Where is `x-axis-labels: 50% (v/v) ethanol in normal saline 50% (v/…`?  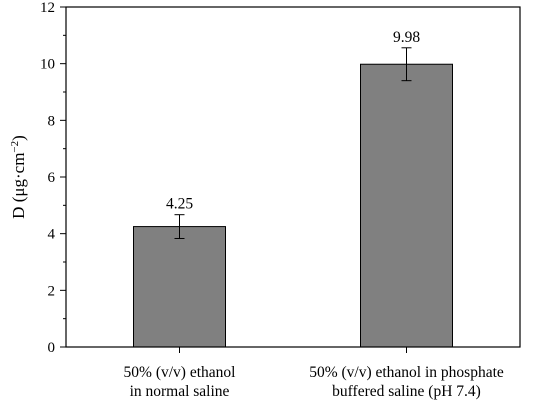
x-axis-labels: 50% (v/v) ethanol in normal saline 50% (v/… is located at coordinates (314, 382).